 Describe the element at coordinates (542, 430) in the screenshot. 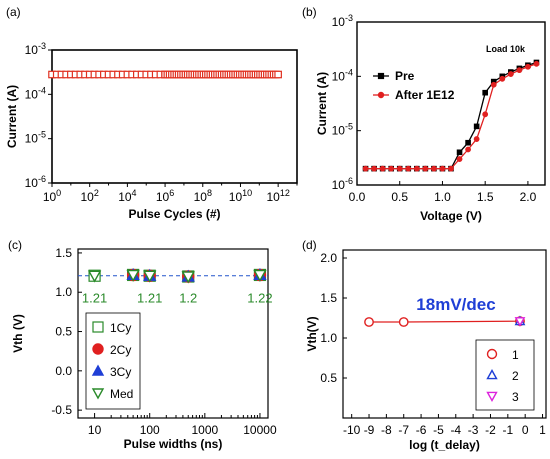

I see `x-tick-label: 1` at that location.